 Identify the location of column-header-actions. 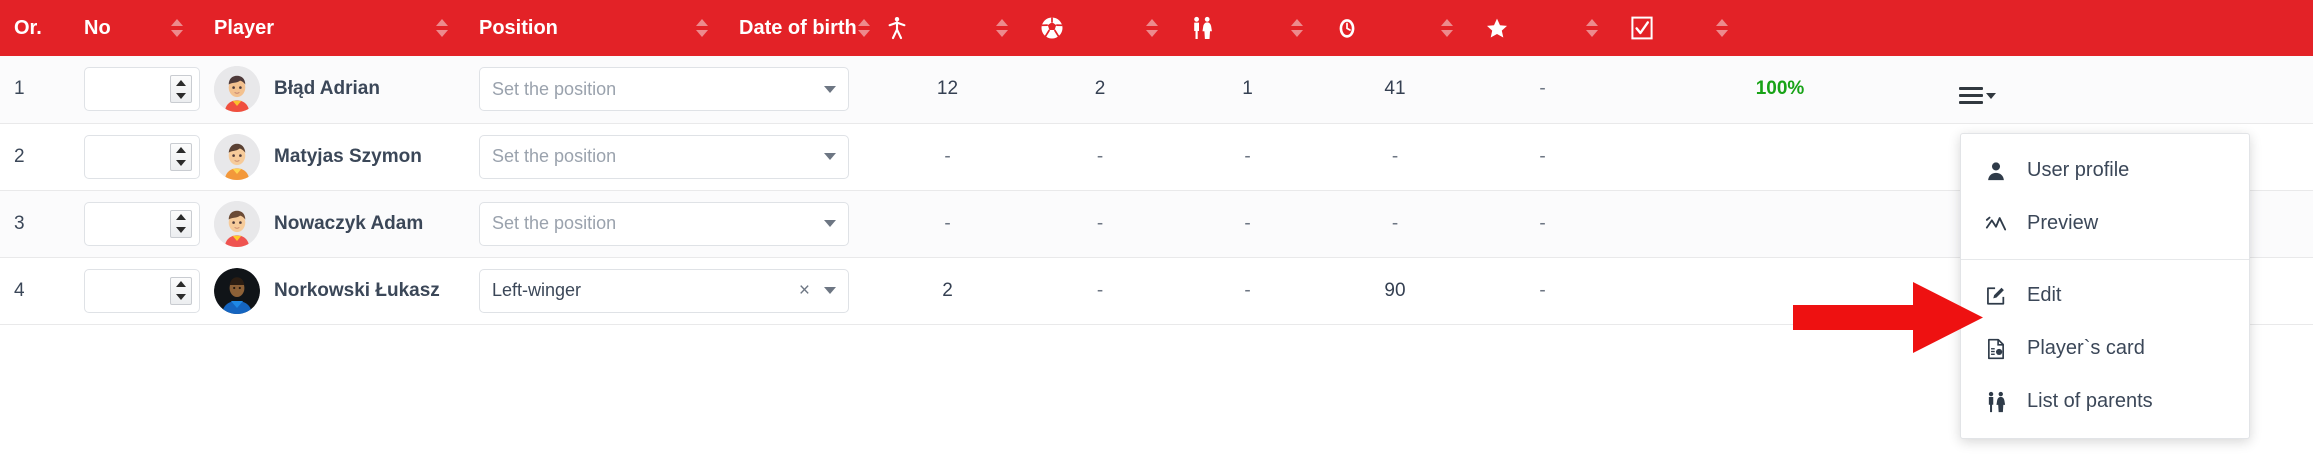
(2129, 28).